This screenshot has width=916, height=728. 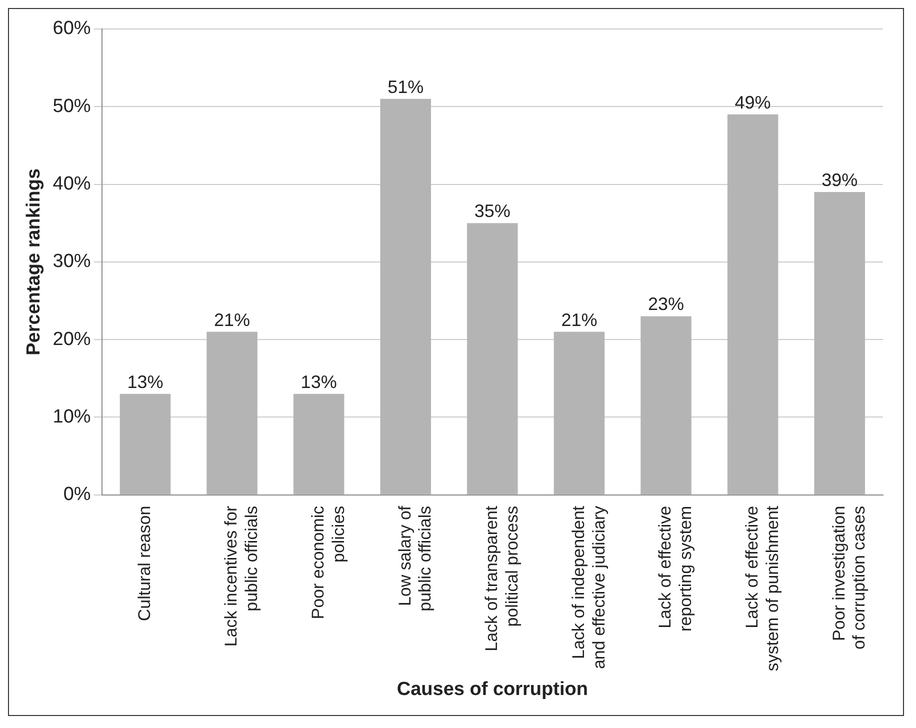 I want to click on y-tick-label: 10%, so click(x=71, y=417).